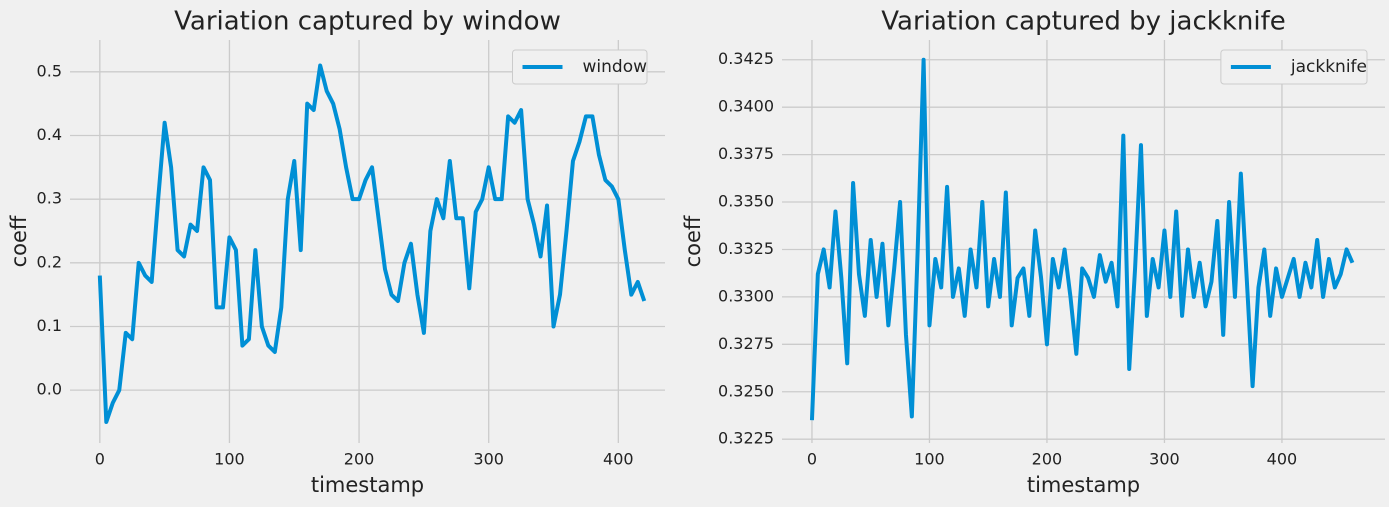 Image resolution: width=1389 pixels, height=507 pixels. What do you see at coordinates (49, 134) in the screenshot?
I see `y-tick-label: 0.4` at bounding box center [49, 134].